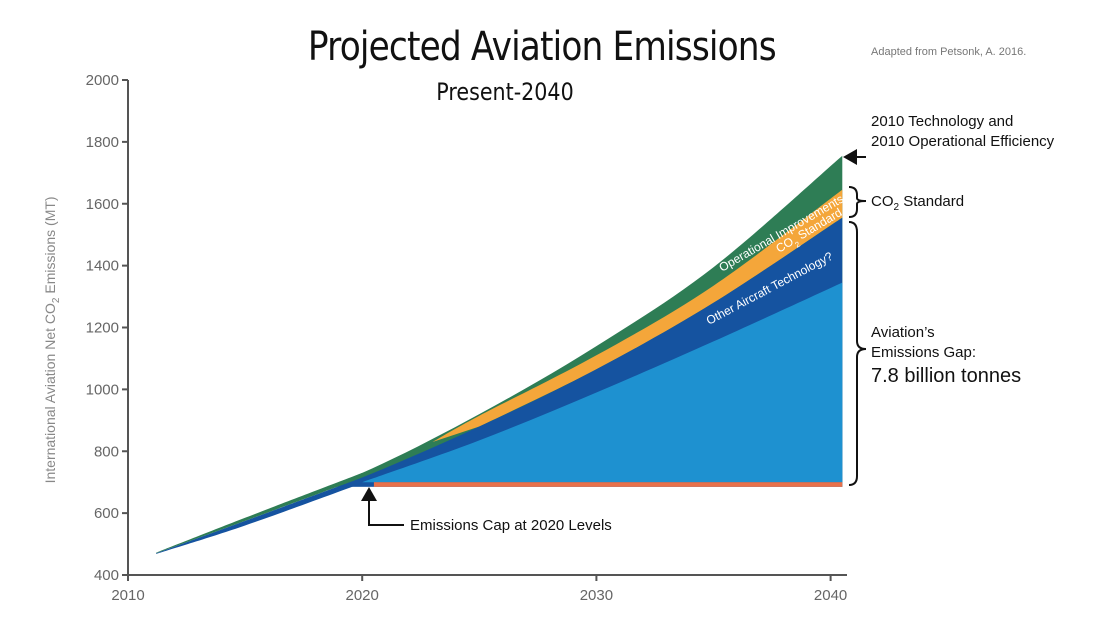  What do you see at coordinates (102, 266) in the screenshot?
I see `y-tick-label-1400: 1400` at bounding box center [102, 266].